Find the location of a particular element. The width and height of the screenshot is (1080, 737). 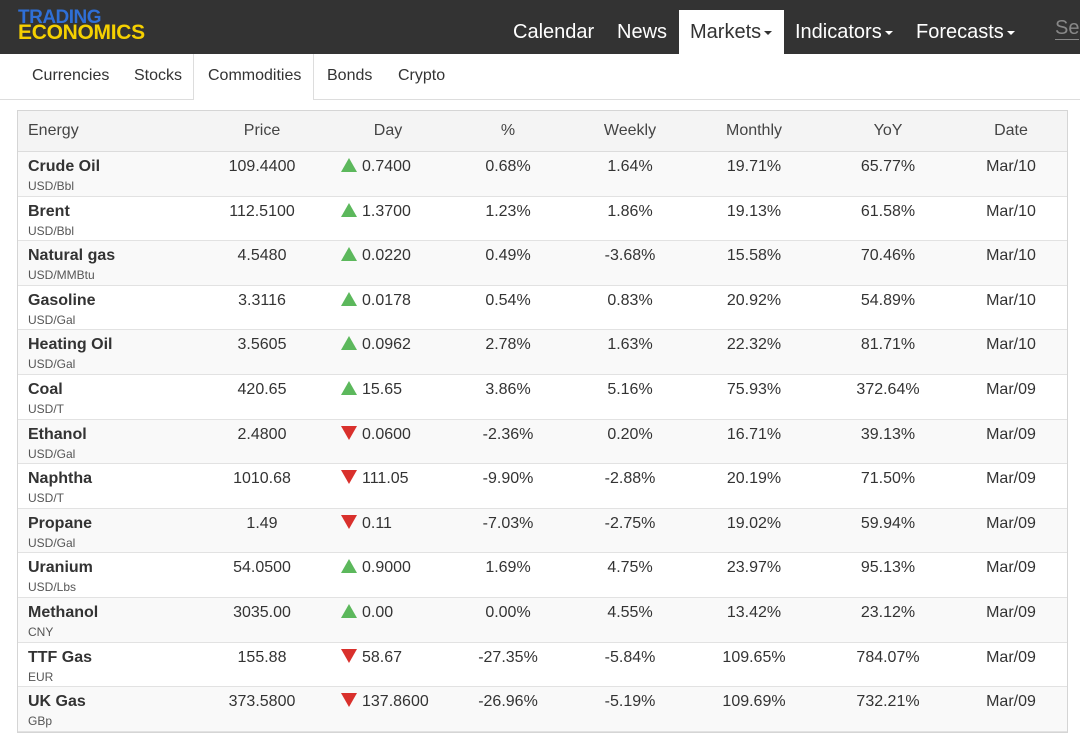

subnav-currencies: Currencies is located at coordinates (71, 75).